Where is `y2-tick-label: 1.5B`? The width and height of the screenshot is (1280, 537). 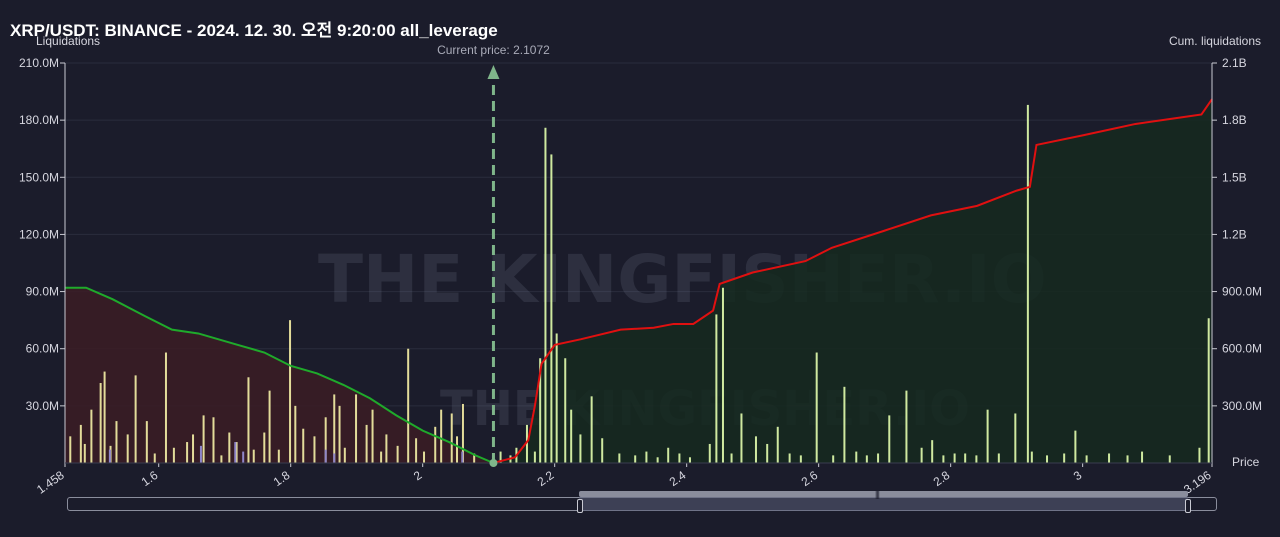
y2-tick-label: 1.5B is located at coordinates (1234, 177).